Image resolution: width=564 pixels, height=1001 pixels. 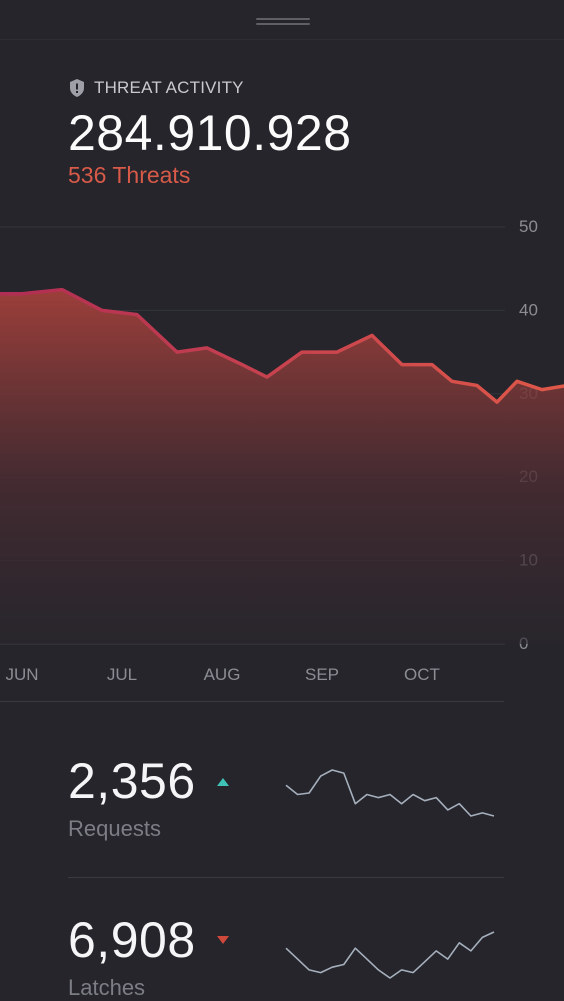 What do you see at coordinates (169, 87) in the screenshot?
I see `threat-activity-text: THREAT ACTIVITY` at bounding box center [169, 87].